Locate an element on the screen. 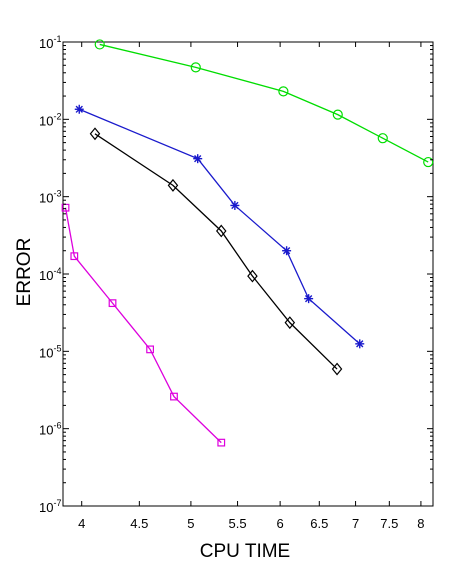  x-tick-label: 8 is located at coordinates (420, 523).